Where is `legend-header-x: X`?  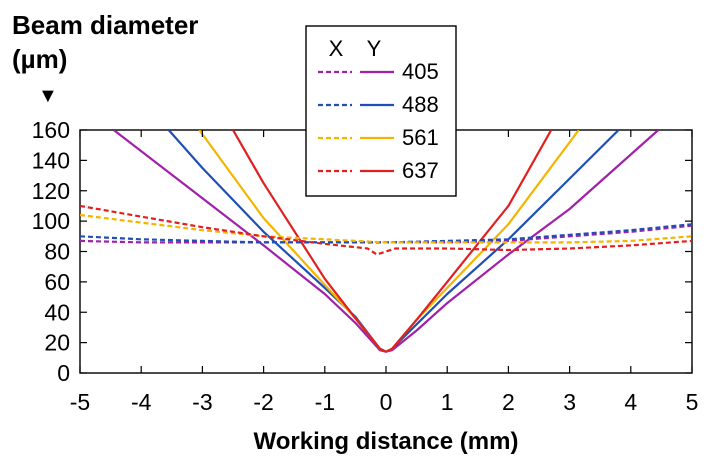 legend-header-x: X is located at coordinates (336, 48).